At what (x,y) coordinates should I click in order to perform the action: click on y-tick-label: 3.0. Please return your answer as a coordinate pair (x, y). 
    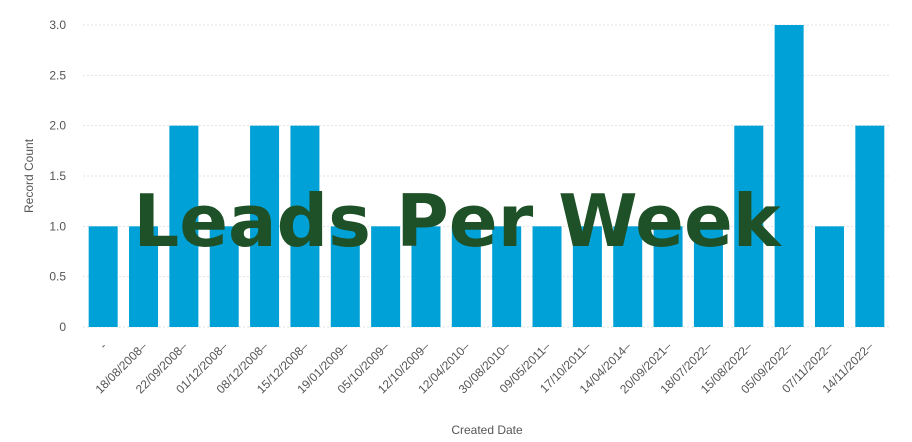
    Looking at the image, I should click on (57, 25).